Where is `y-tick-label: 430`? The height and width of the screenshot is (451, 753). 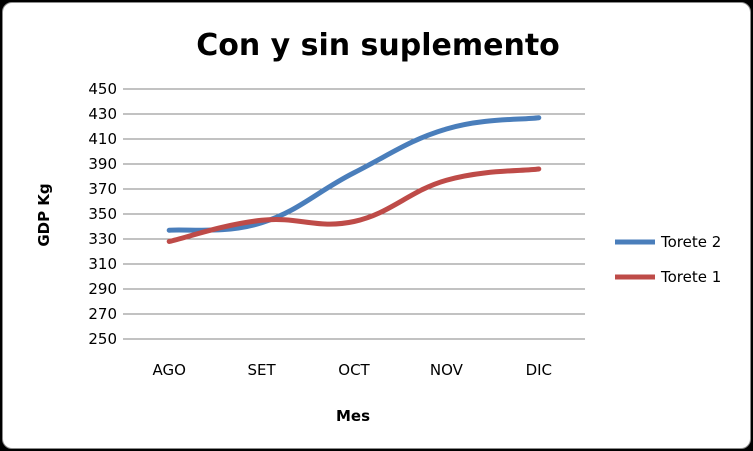 y-tick-label: 430 is located at coordinates (102, 114).